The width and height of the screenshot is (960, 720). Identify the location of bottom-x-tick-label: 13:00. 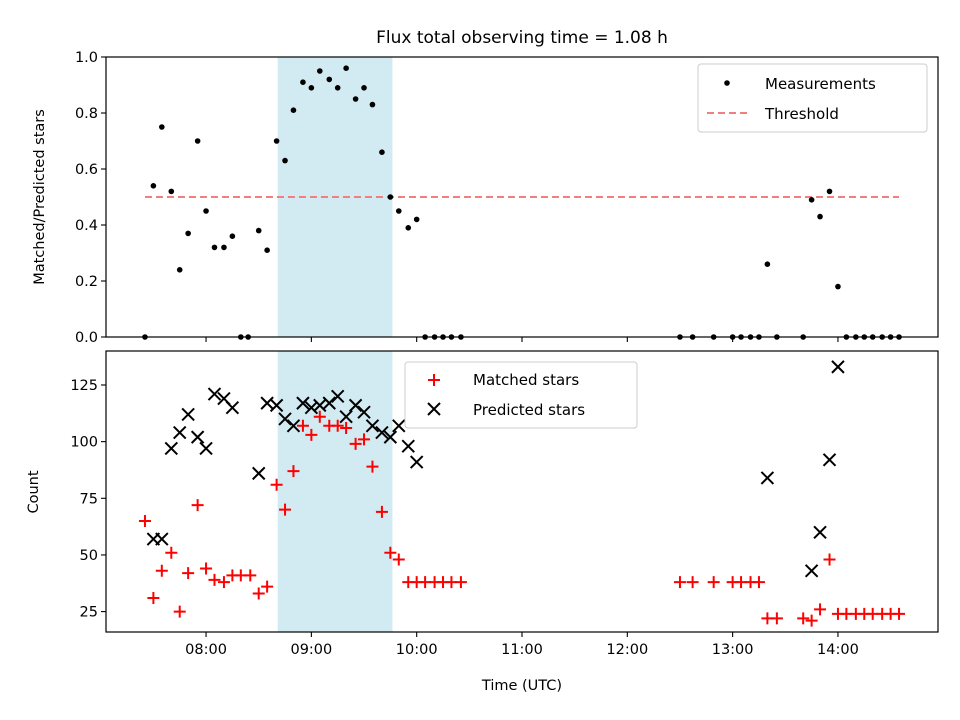
(733, 650).